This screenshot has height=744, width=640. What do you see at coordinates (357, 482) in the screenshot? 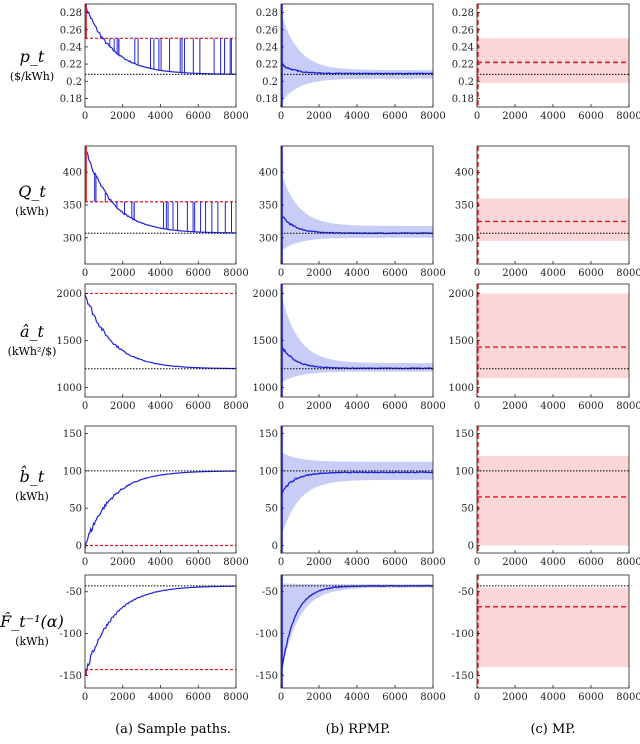
I see `rpmp-mean-line` at bounding box center [357, 482].